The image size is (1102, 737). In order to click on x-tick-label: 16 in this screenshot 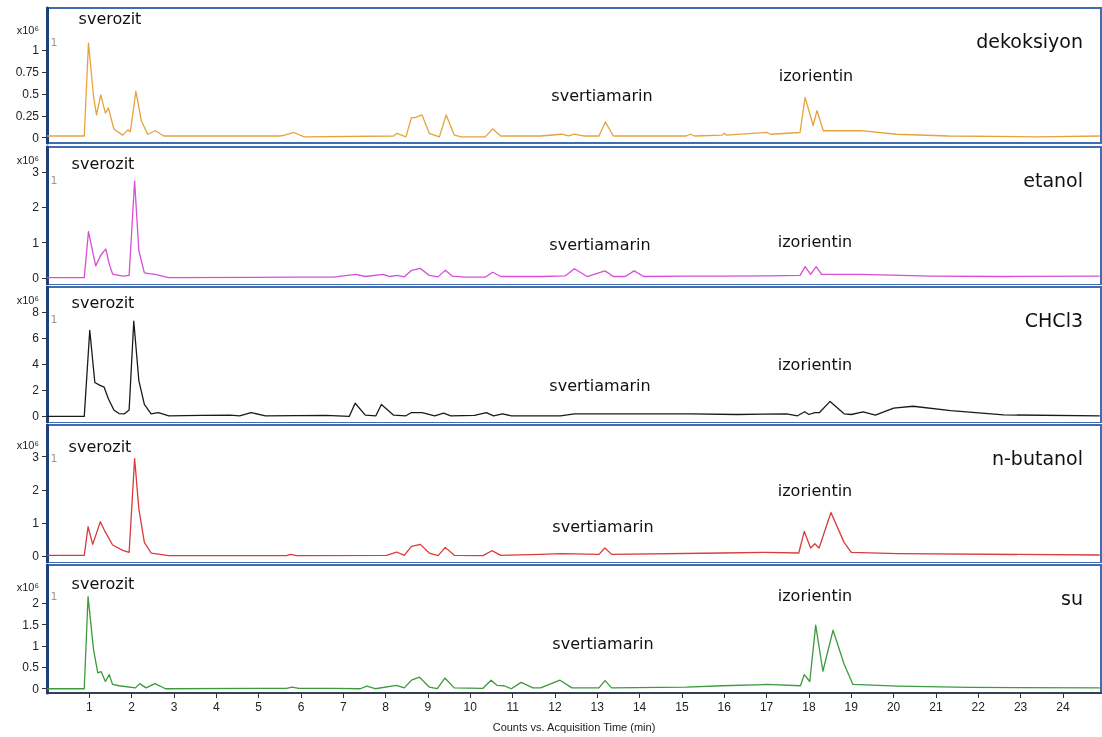, I will do `click(724, 707)`.